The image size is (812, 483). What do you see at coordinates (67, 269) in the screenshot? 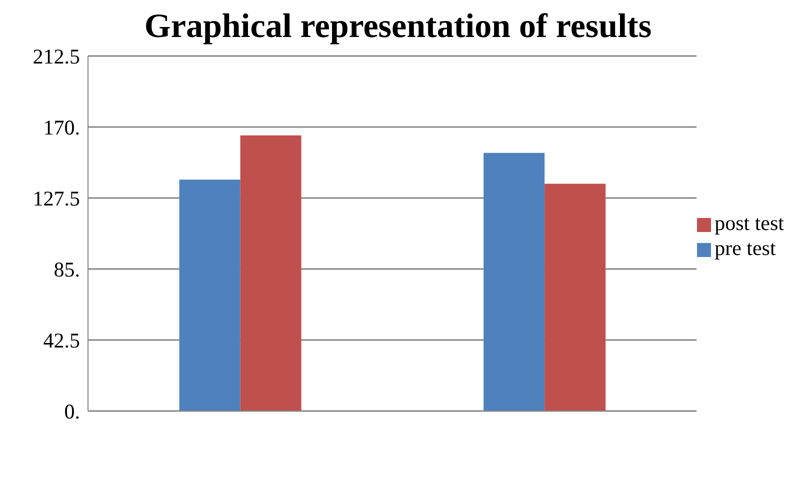
I see `y-tick-label: 85.` at bounding box center [67, 269].